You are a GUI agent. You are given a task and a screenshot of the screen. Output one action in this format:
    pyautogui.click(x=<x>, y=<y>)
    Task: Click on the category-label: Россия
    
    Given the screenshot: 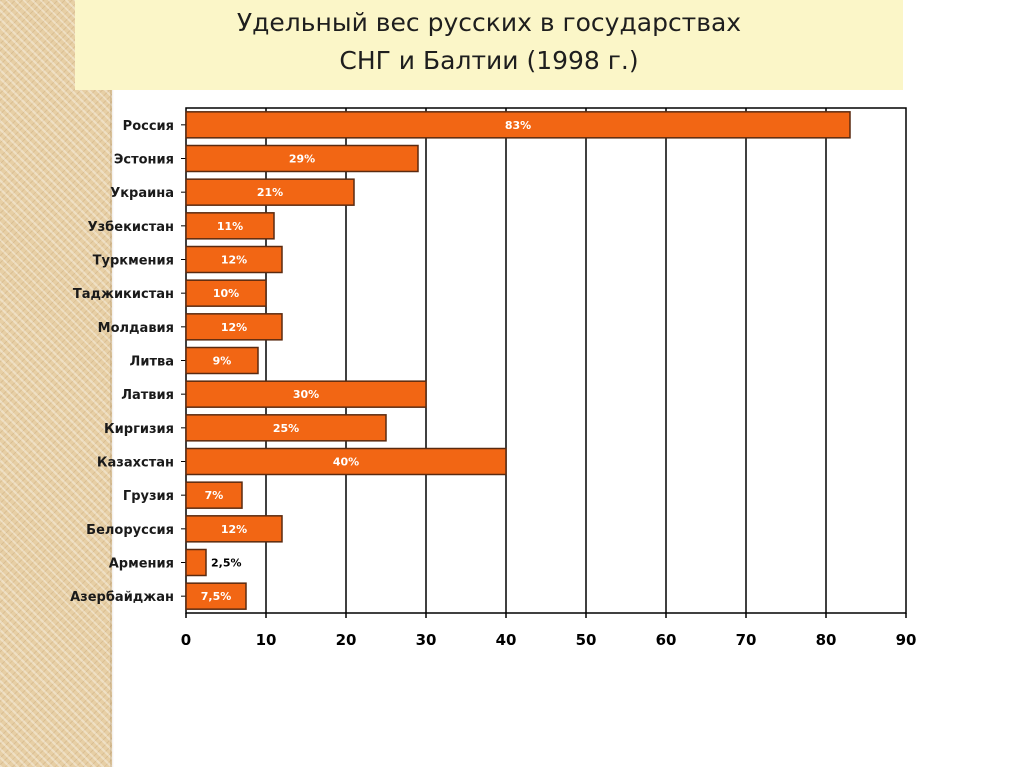 What is the action you would take?
    pyautogui.click(x=148, y=126)
    